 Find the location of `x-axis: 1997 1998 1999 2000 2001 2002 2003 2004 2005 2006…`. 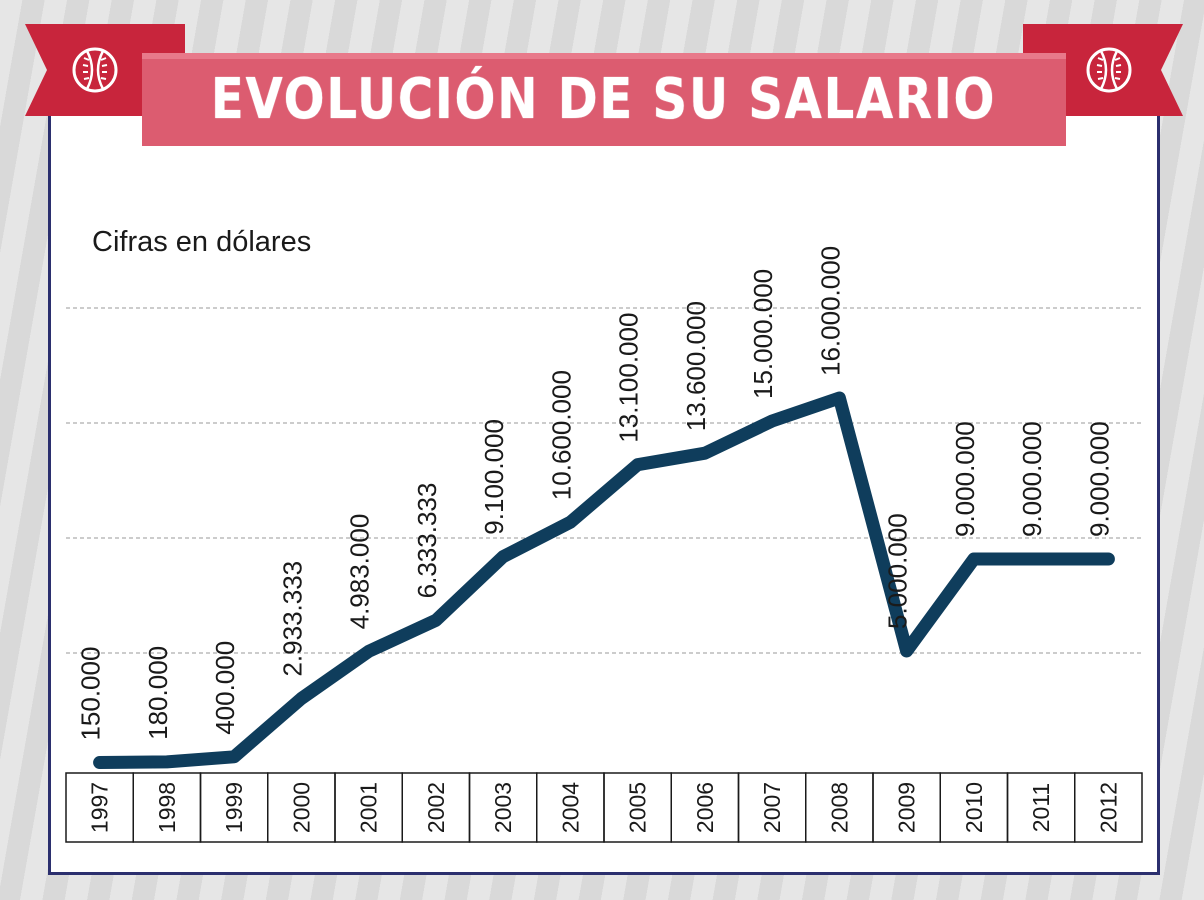

x-axis: 1997 1998 1999 2000 2001 2002 2003 2004 2005 2006… is located at coordinates (604, 807).